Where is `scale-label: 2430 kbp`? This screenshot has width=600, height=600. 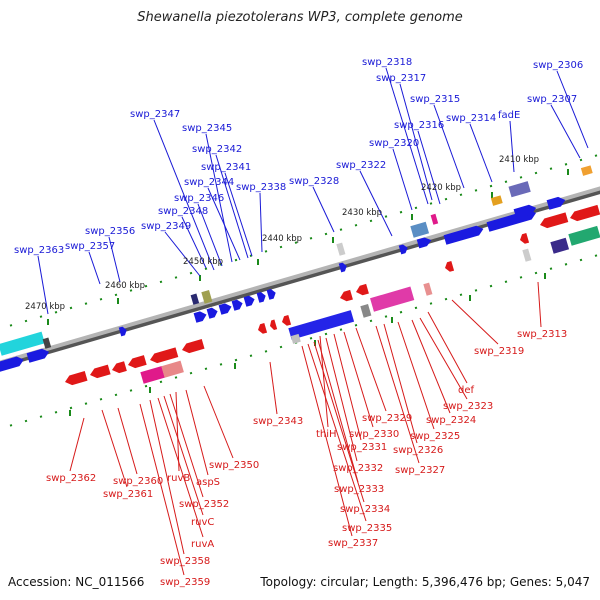
scale-label: 2430 kbp is located at coordinates (362, 213).